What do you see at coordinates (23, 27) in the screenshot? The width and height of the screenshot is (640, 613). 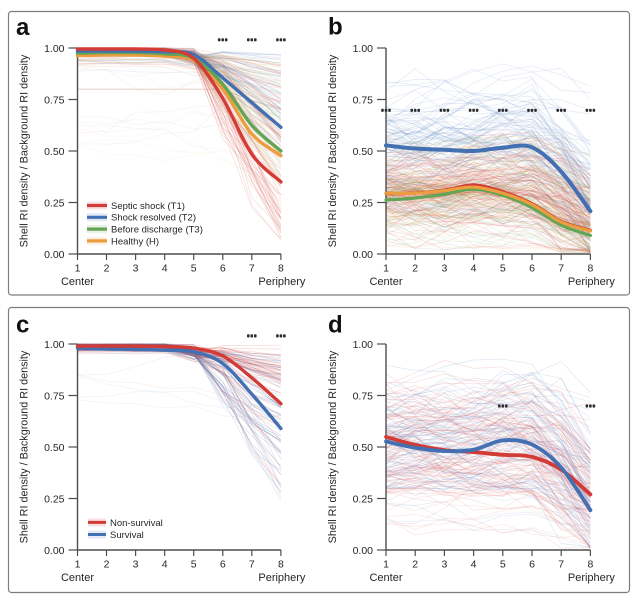 I see `svg-text: a` at bounding box center [23, 27].